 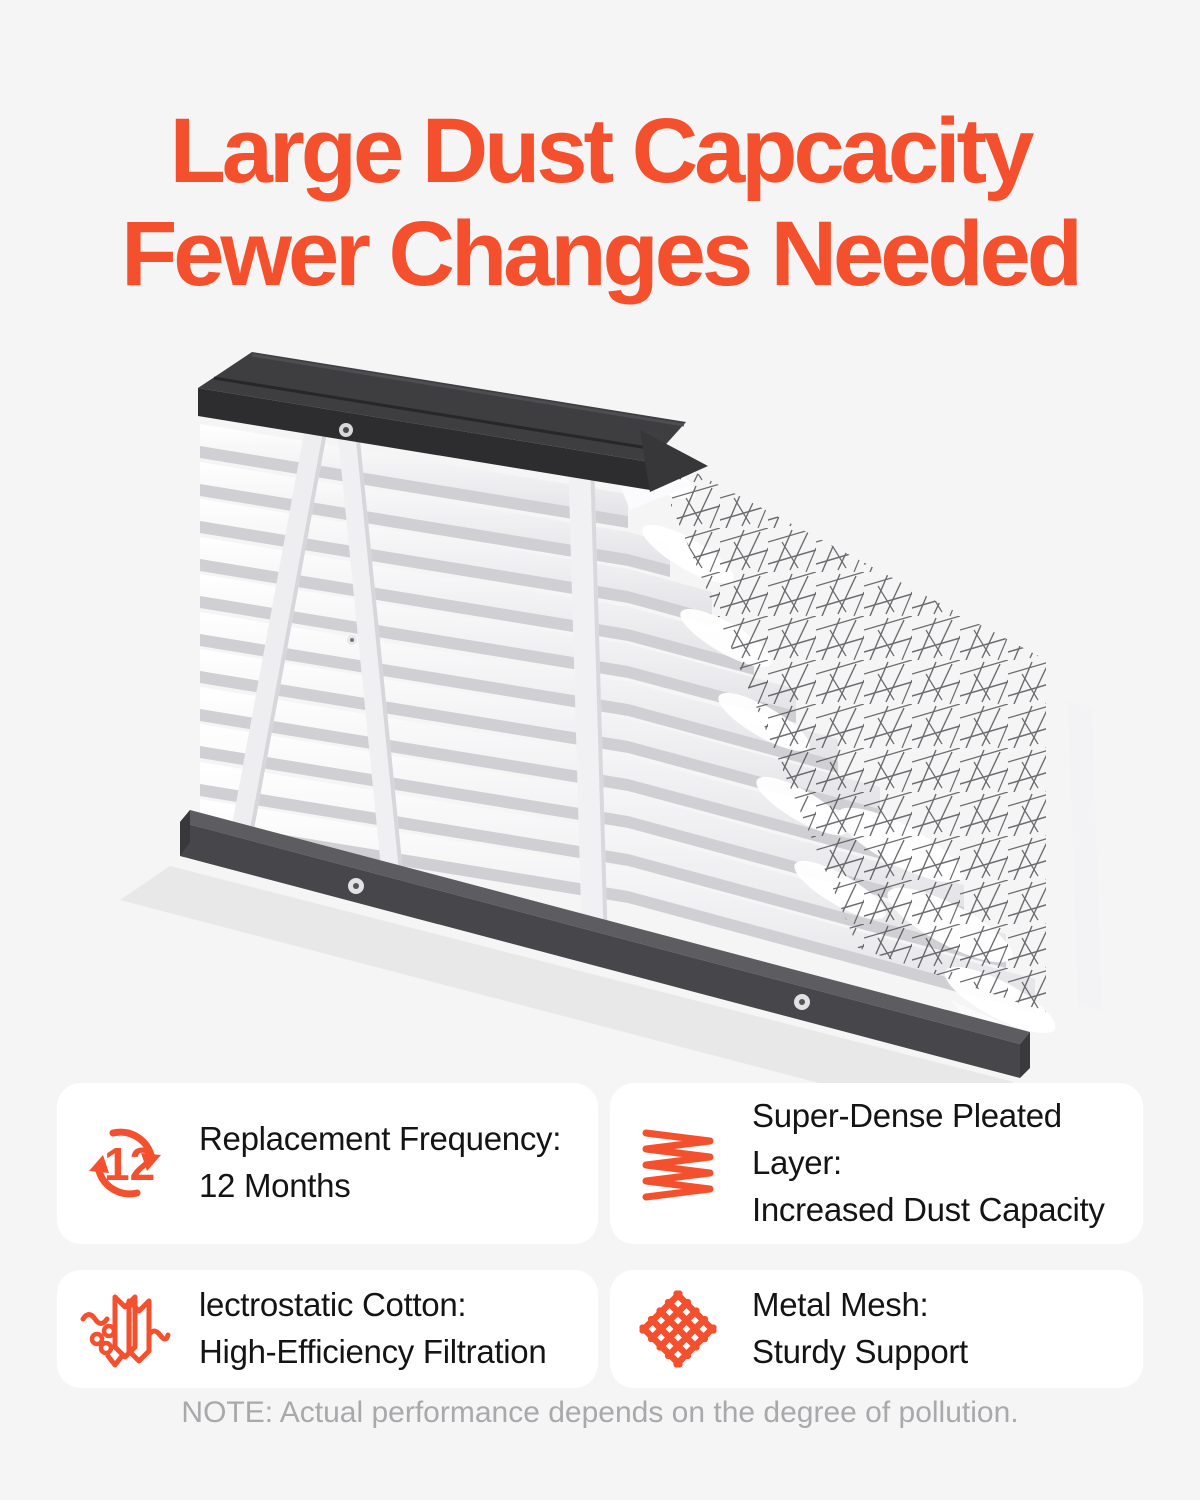 What do you see at coordinates (840, 1304) in the screenshot?
I see `feature-title: Metal Mesh:` at bounding box center [840, 1304].